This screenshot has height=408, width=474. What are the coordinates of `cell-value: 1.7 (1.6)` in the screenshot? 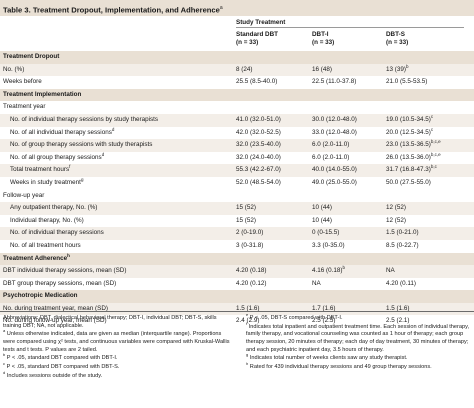 It's located at (324, 308).